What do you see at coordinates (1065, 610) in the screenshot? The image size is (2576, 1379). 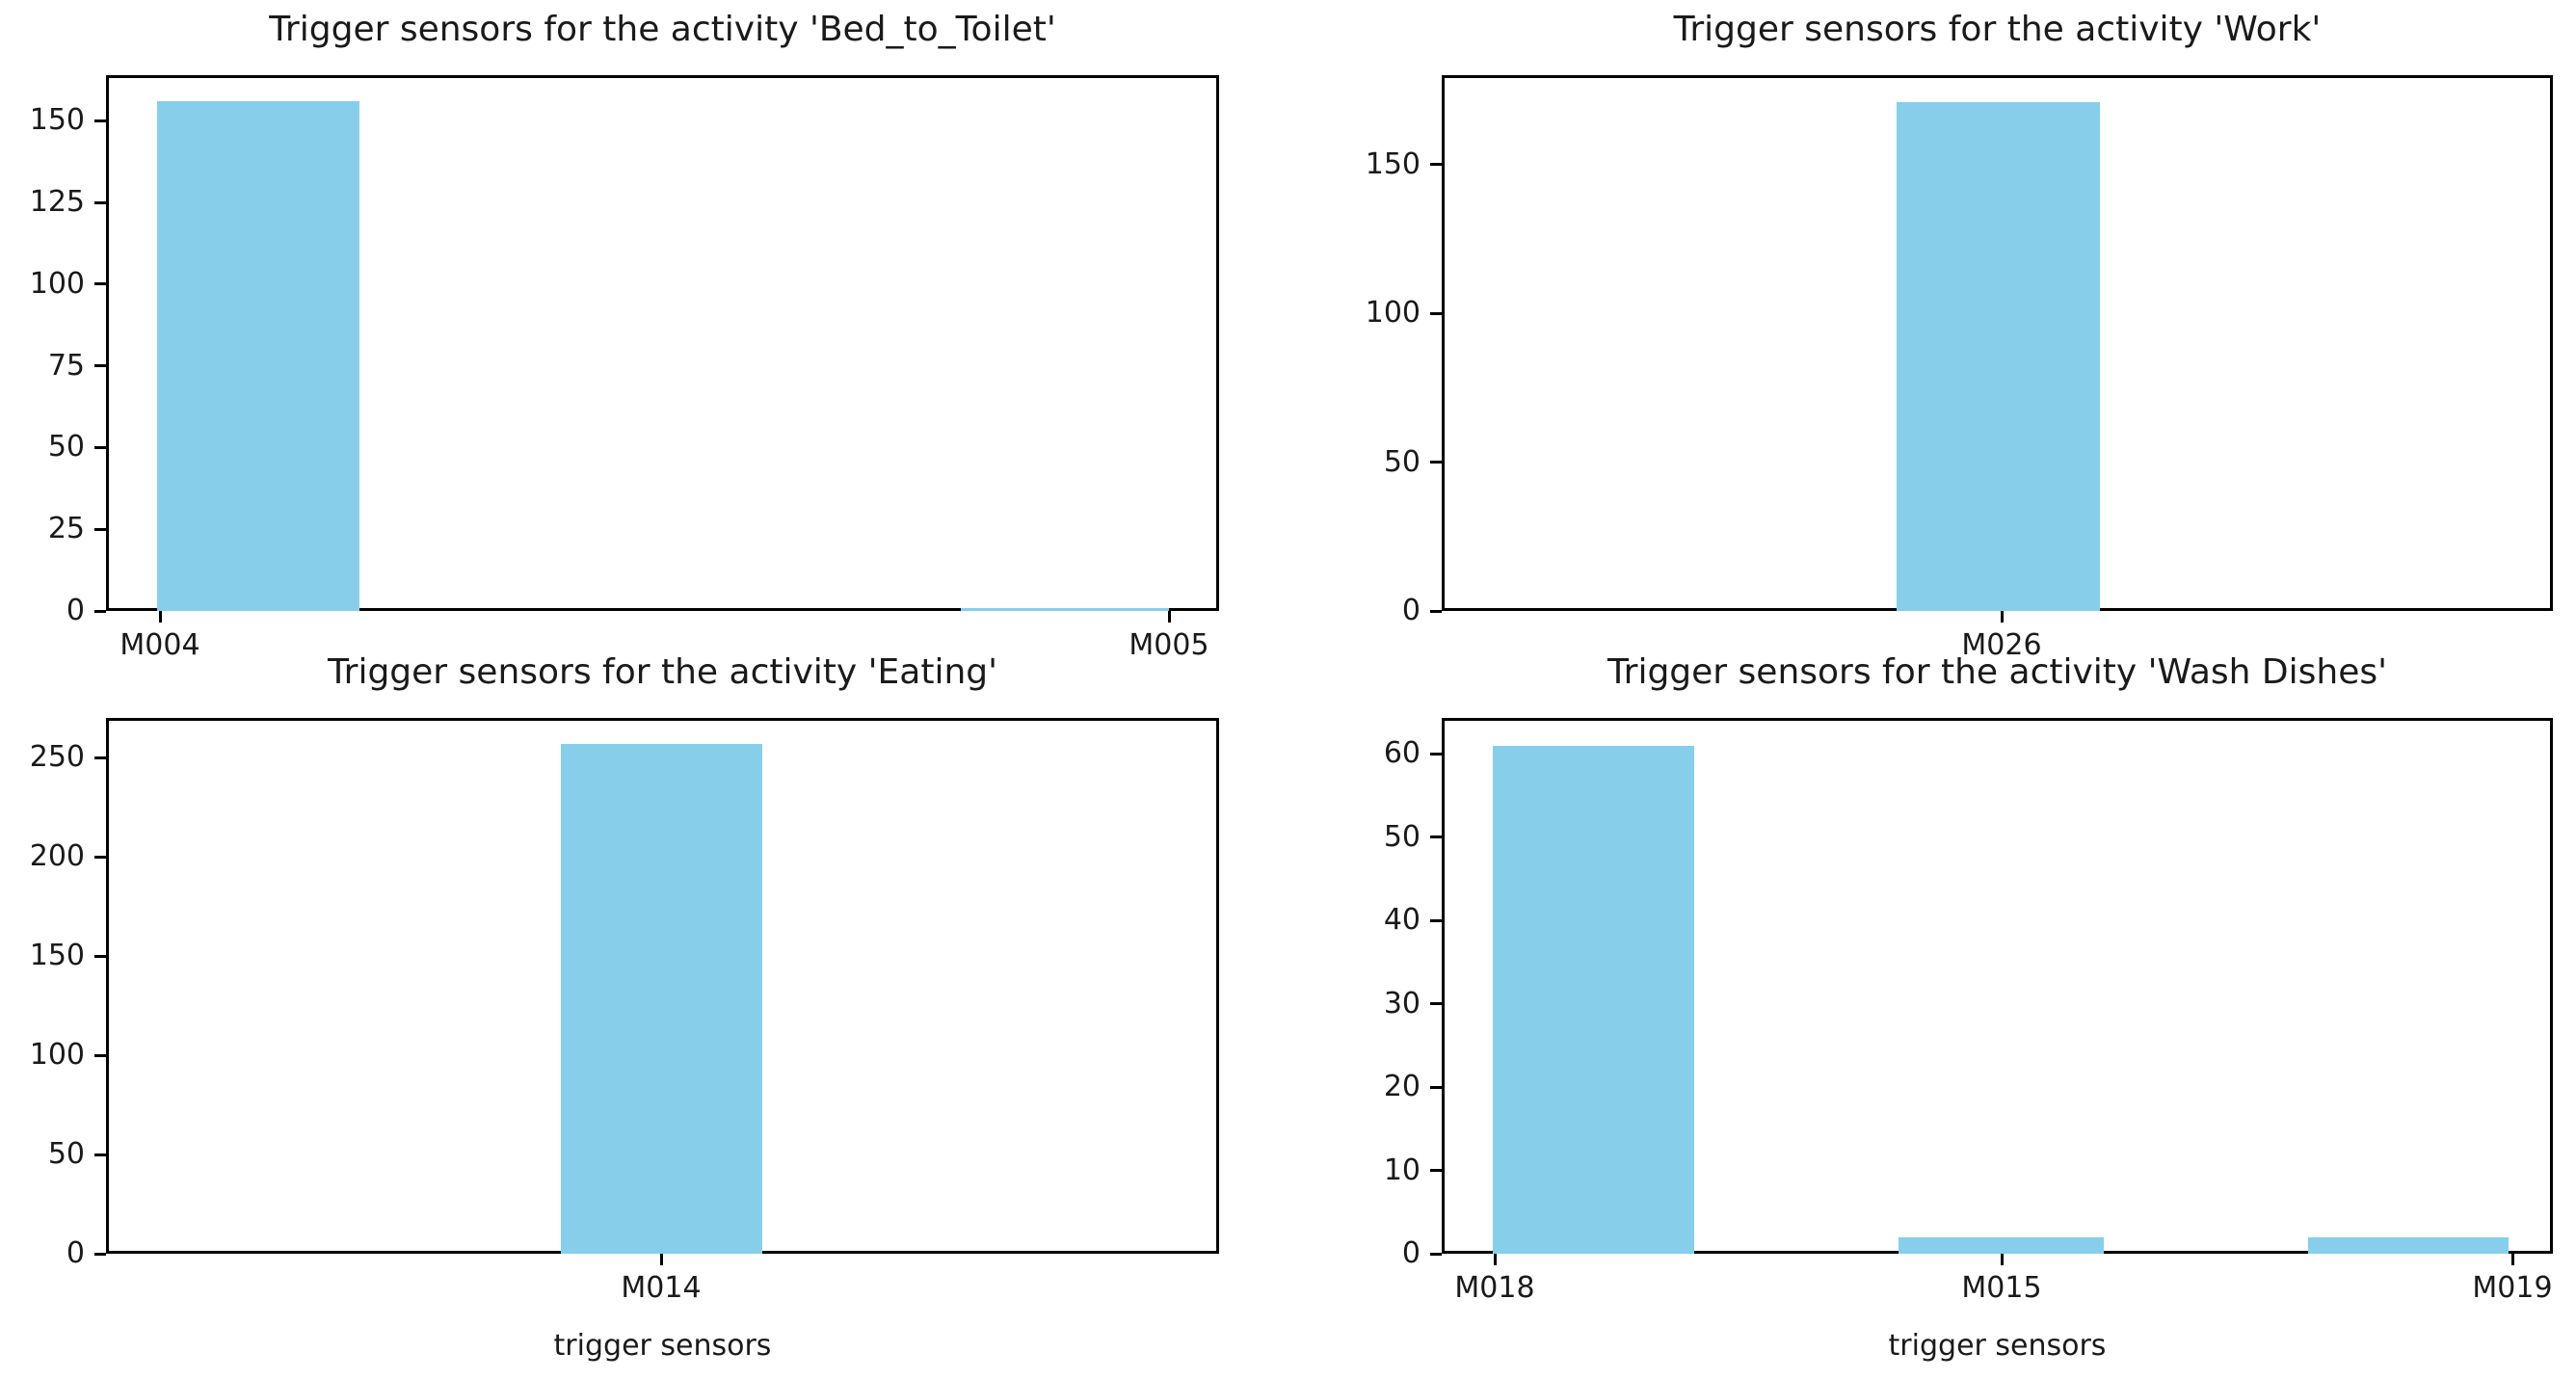 I see `bar-M005` at bounding box center [1065, 610].